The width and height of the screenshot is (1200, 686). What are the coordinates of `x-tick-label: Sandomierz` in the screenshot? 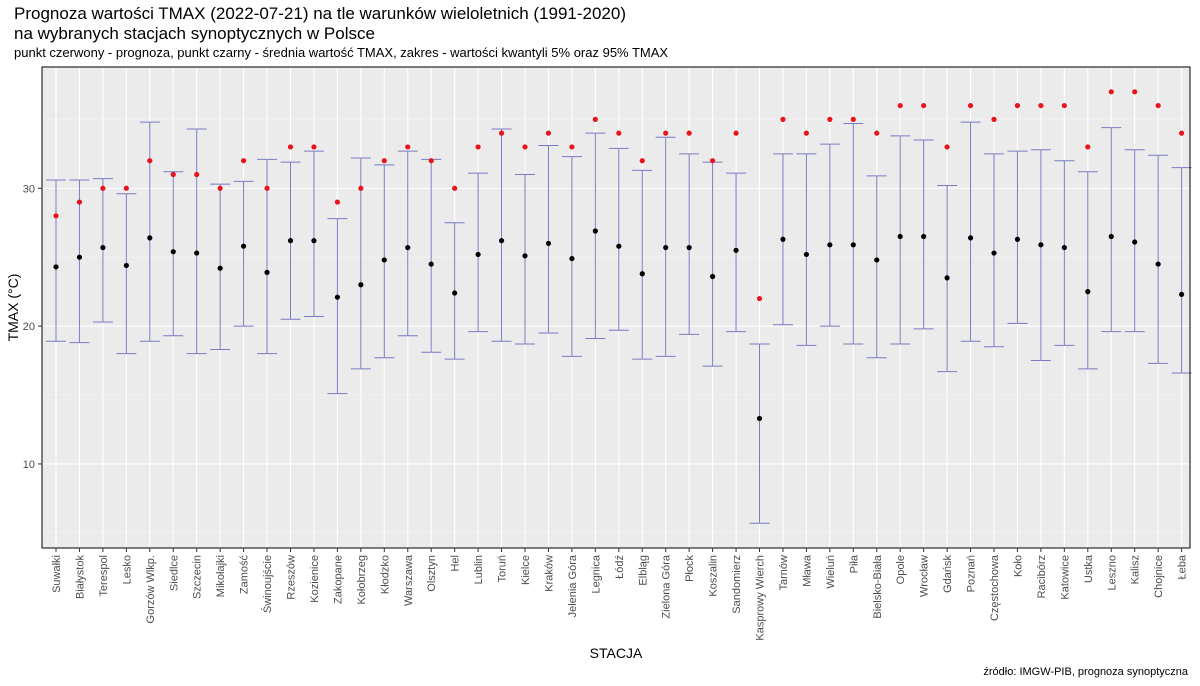 It's located at (737, 584).